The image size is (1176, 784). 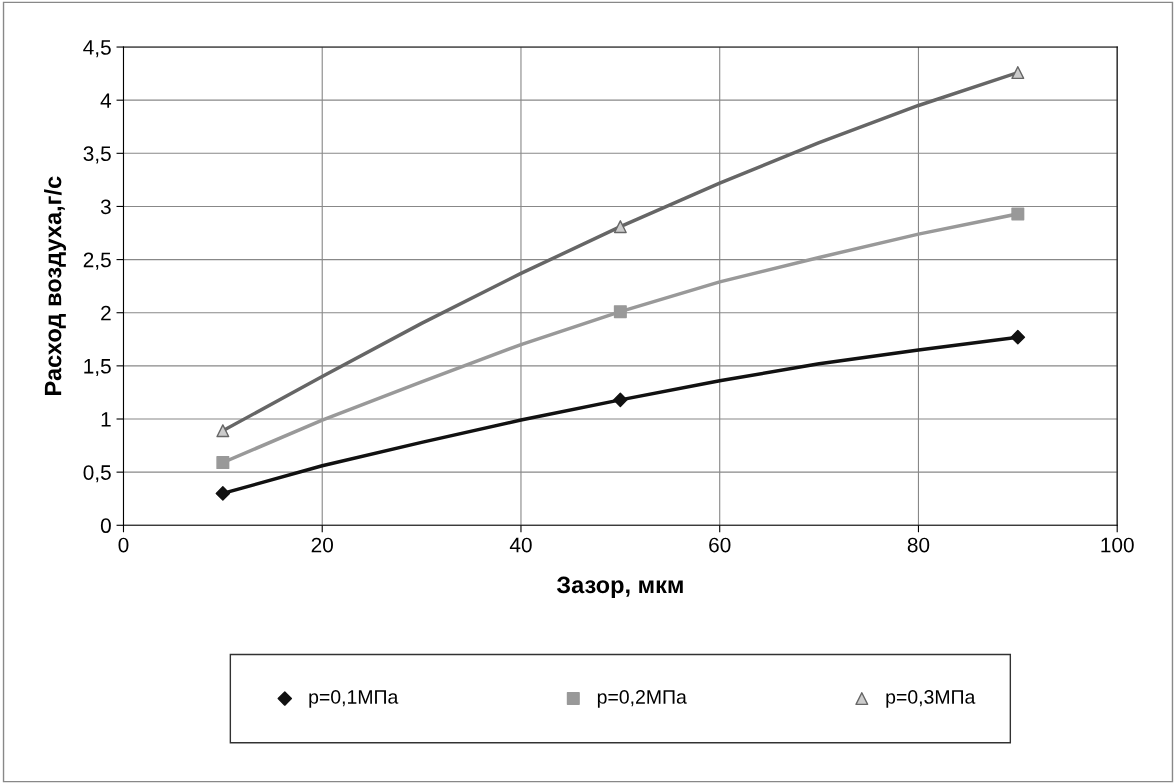 What do you see at coordinates (97, 368) in the screenshot?
I see `y-tick-label: 1,5` at bounding box center [97, 368].